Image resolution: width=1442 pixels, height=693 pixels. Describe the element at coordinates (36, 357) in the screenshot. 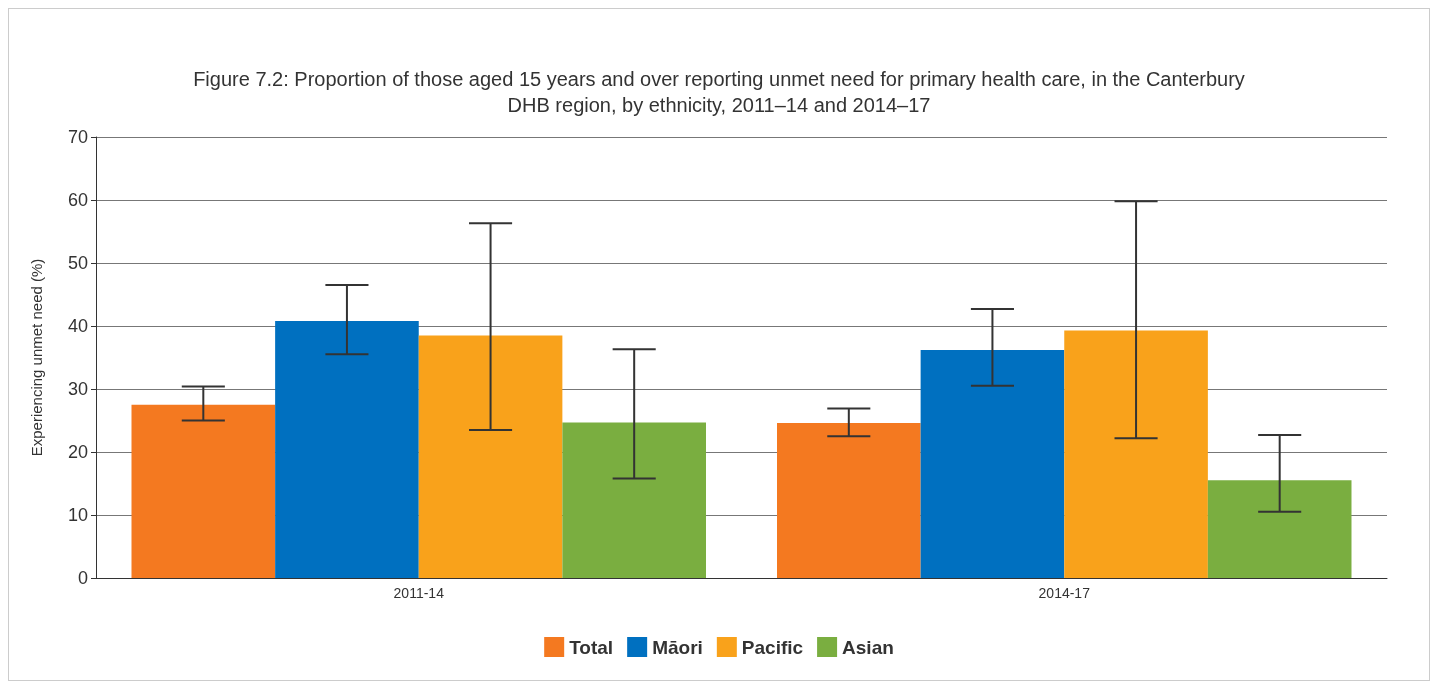

I see `y-axis-title: Experiencing unmet need (%)` at that location.